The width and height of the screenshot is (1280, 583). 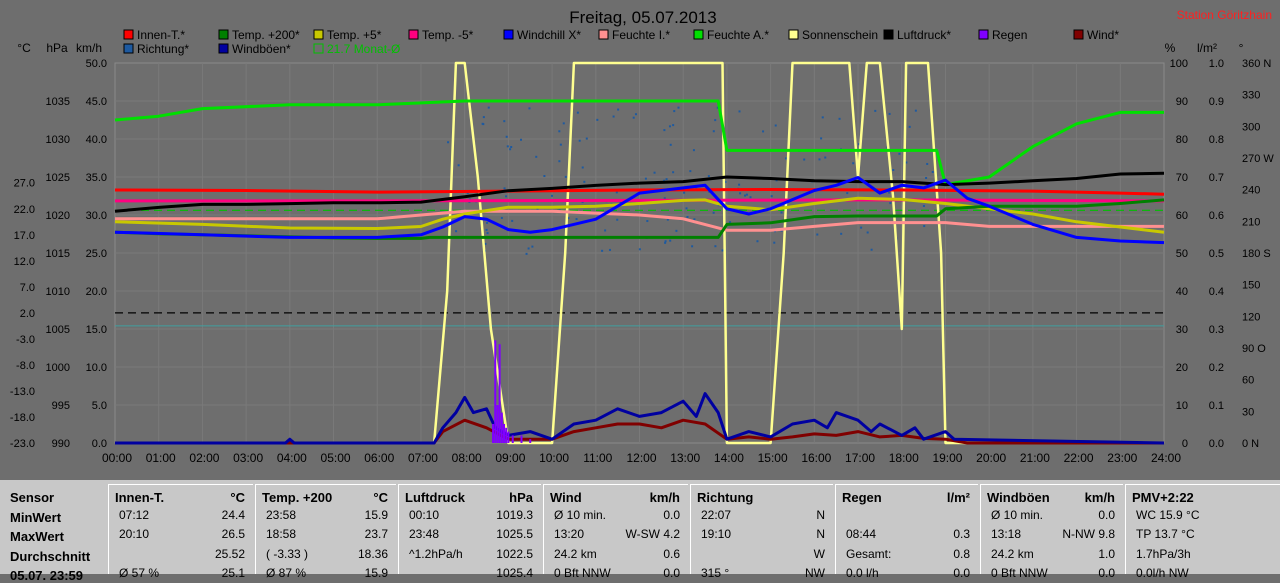 What do you see at coordinates (861, 534) in the screenshot?
I see `stat-label: 08:44` at bounding box center [861, 534].